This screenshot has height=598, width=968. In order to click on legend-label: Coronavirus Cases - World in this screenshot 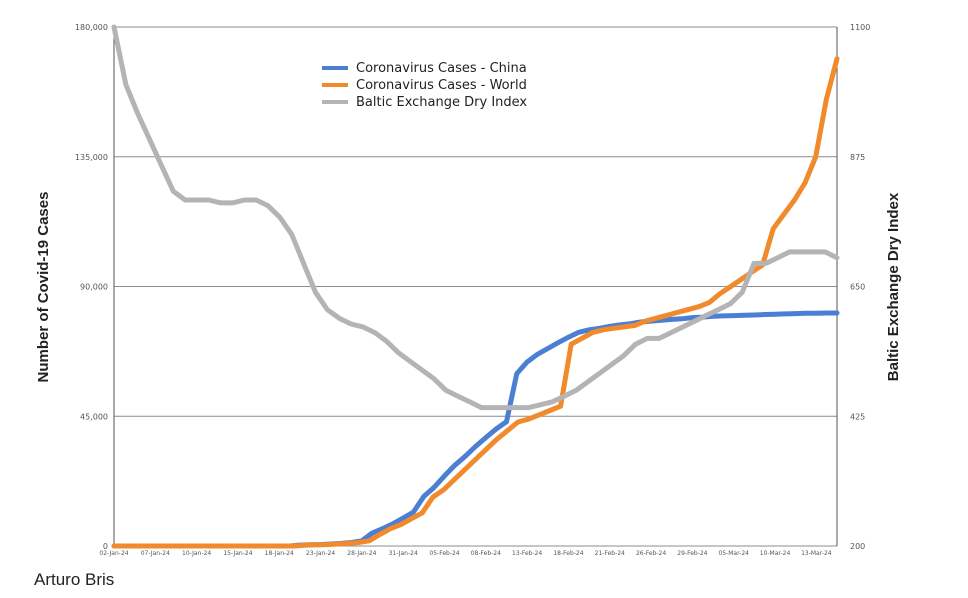, I will do `click(441, 85)`.